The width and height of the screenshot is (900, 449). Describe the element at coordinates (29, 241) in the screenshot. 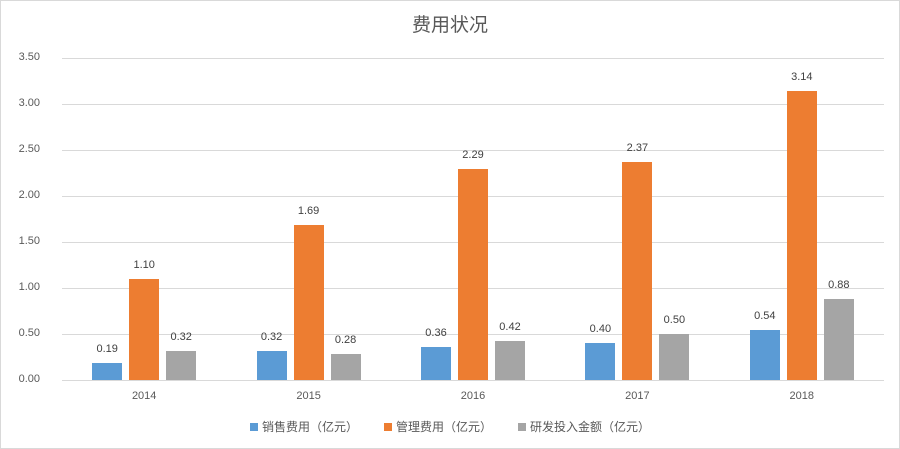

I see `y-tick-label: 1.50` at that location.